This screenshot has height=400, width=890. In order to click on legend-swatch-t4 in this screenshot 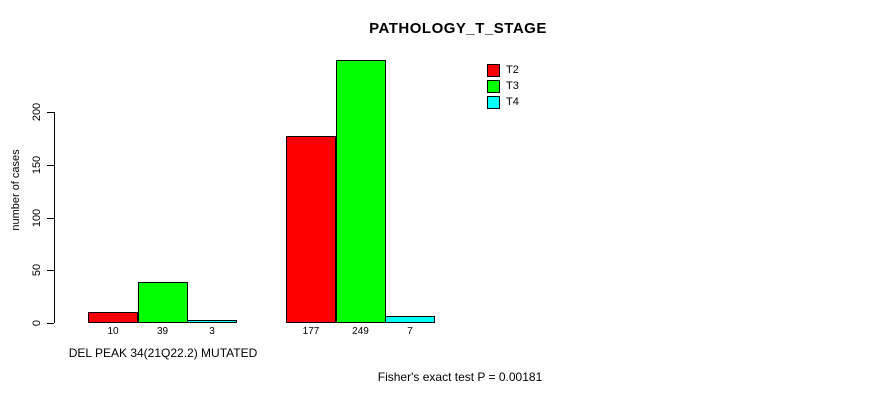, I will do `click(493, 102)`.